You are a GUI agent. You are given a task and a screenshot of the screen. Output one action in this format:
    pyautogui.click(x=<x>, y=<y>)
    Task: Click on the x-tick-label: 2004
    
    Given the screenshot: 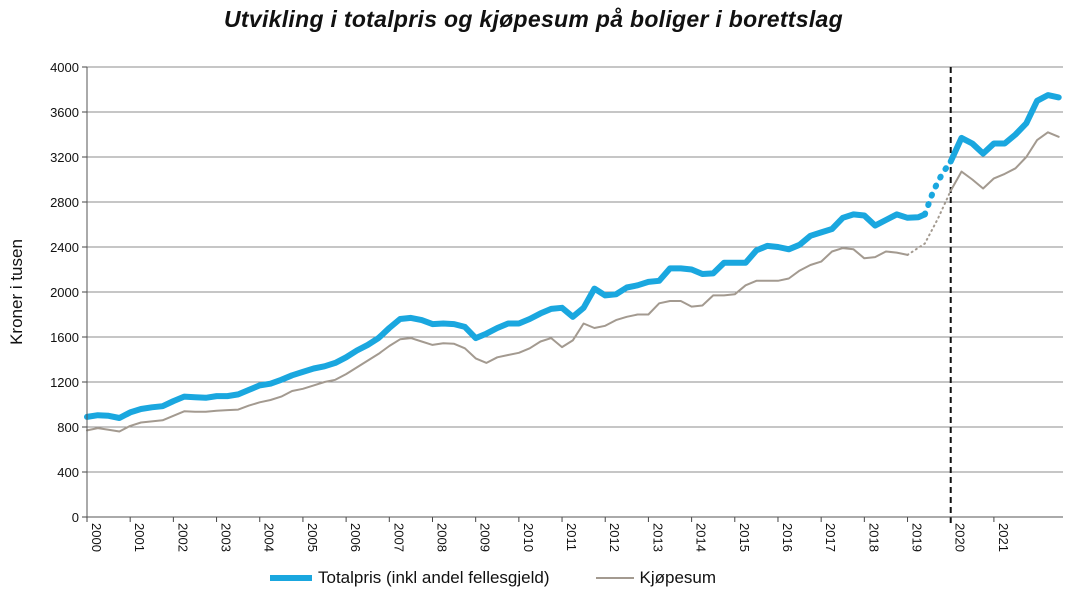 What is the action you would take?
    pyautogui.click(x=269, y=537)
    